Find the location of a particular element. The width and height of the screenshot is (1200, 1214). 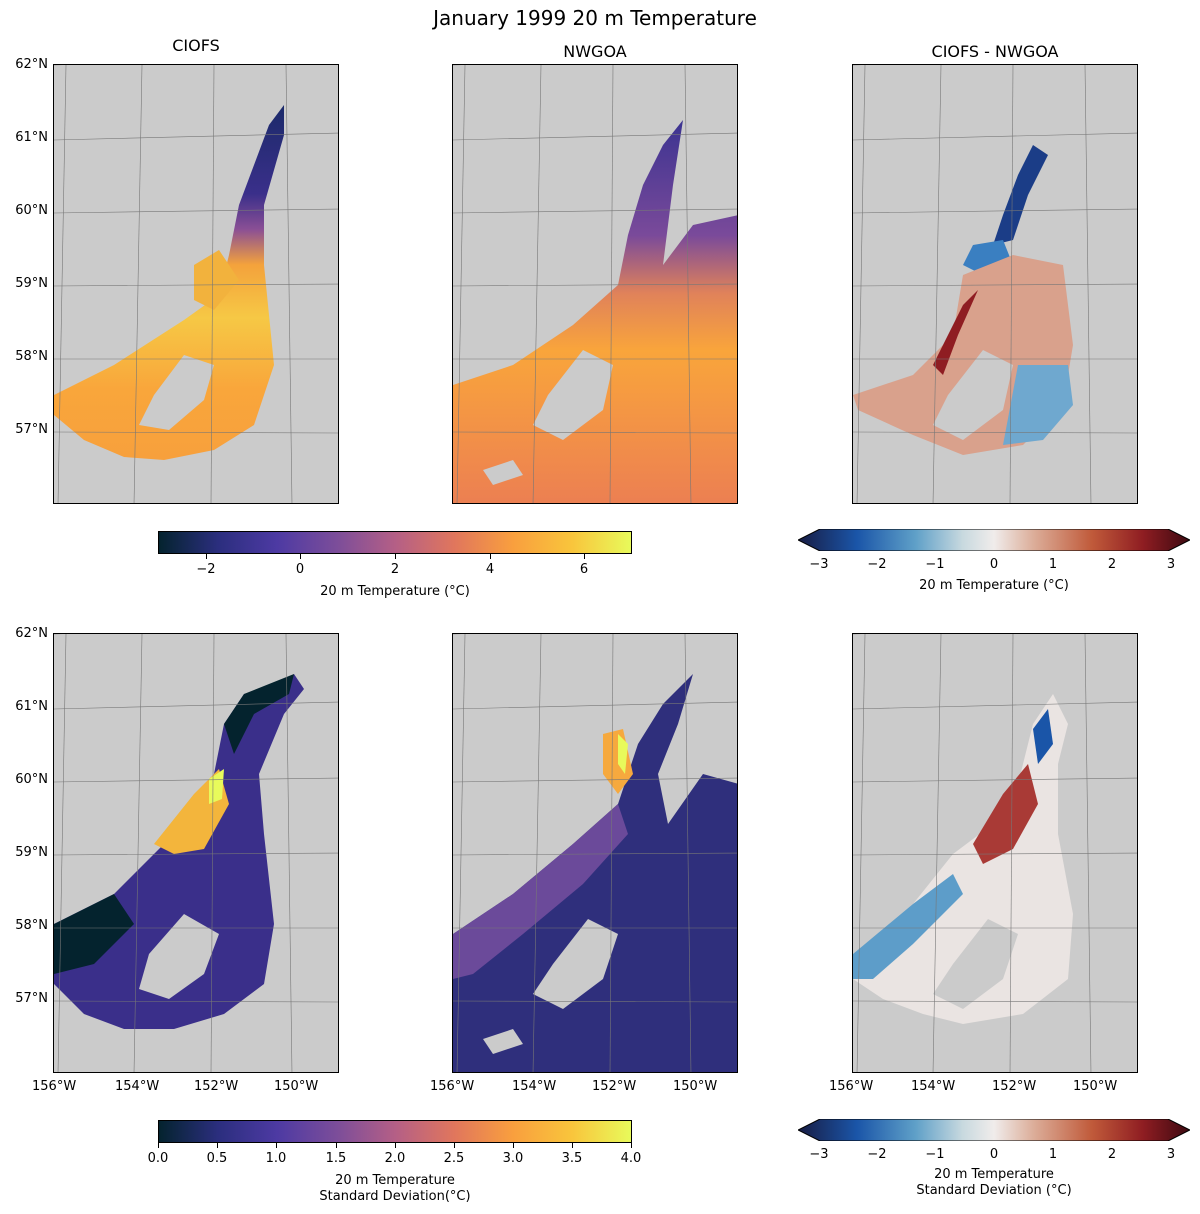

colorbar-tick: 4 is located at coordinates (490, 569).